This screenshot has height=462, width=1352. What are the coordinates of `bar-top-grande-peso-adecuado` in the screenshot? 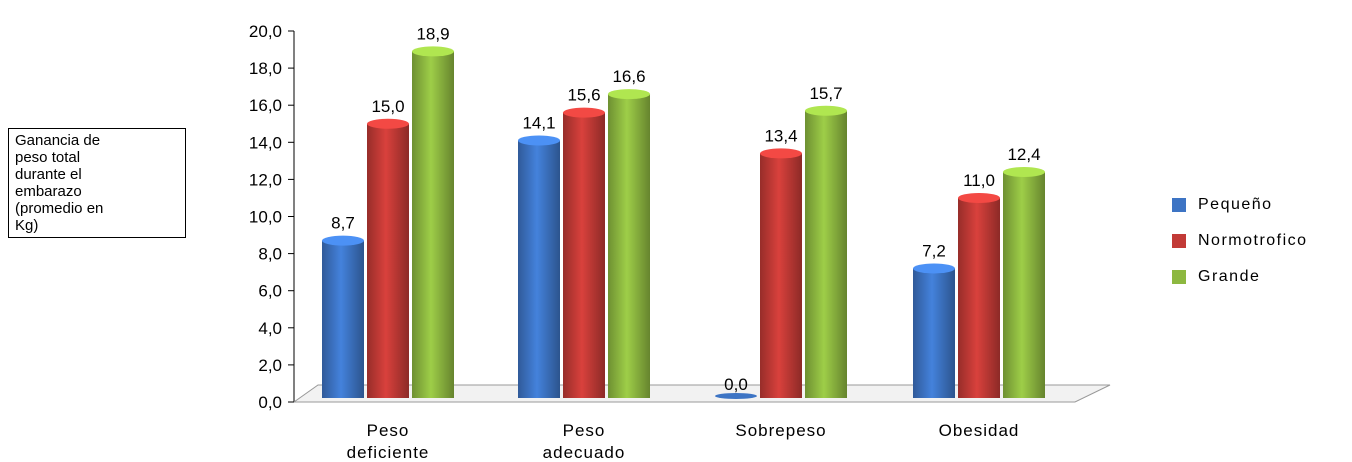 It's located at (629, 94).